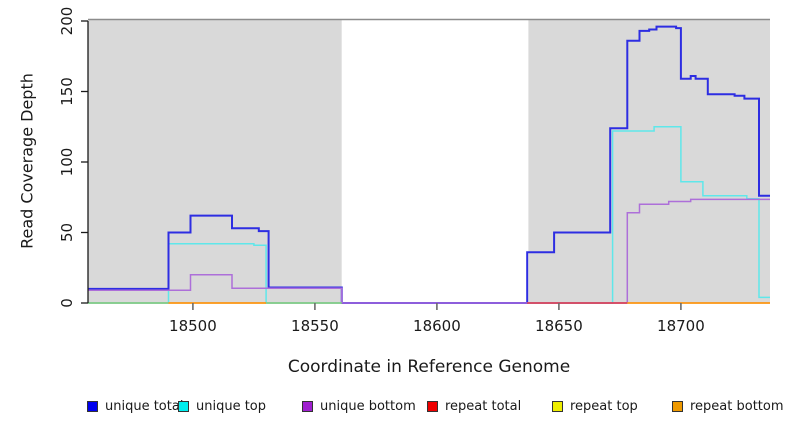  I want to click on y-tick-label: 0, so click(67, 303).